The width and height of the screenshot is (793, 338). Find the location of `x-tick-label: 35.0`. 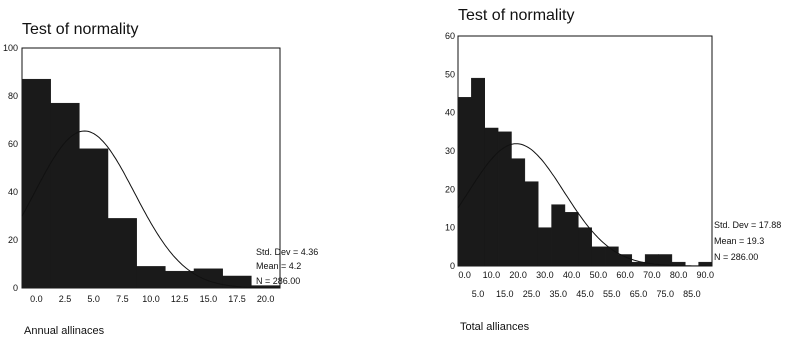

x-tick-label: 35.0 is located at coordinates (558, 294).